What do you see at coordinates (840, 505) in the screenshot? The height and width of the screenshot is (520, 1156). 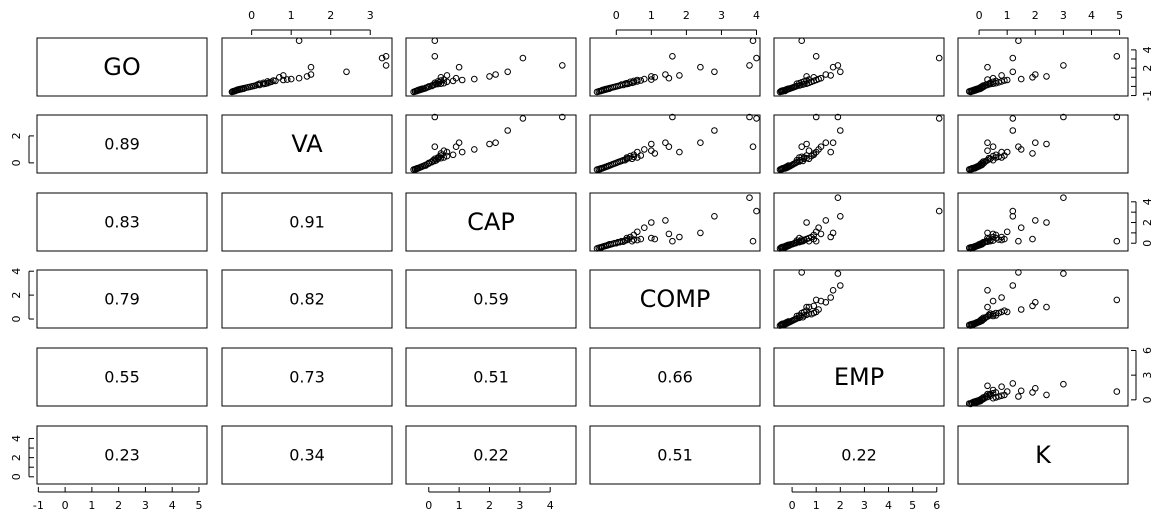 I see `bottom-tick-label-emp-2: 2` at bounding box center [840, 505].